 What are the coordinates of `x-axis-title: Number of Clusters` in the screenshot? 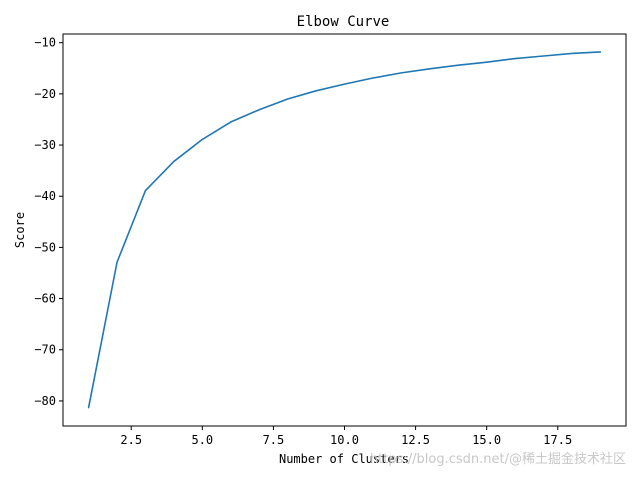 It's located at (344, 459).